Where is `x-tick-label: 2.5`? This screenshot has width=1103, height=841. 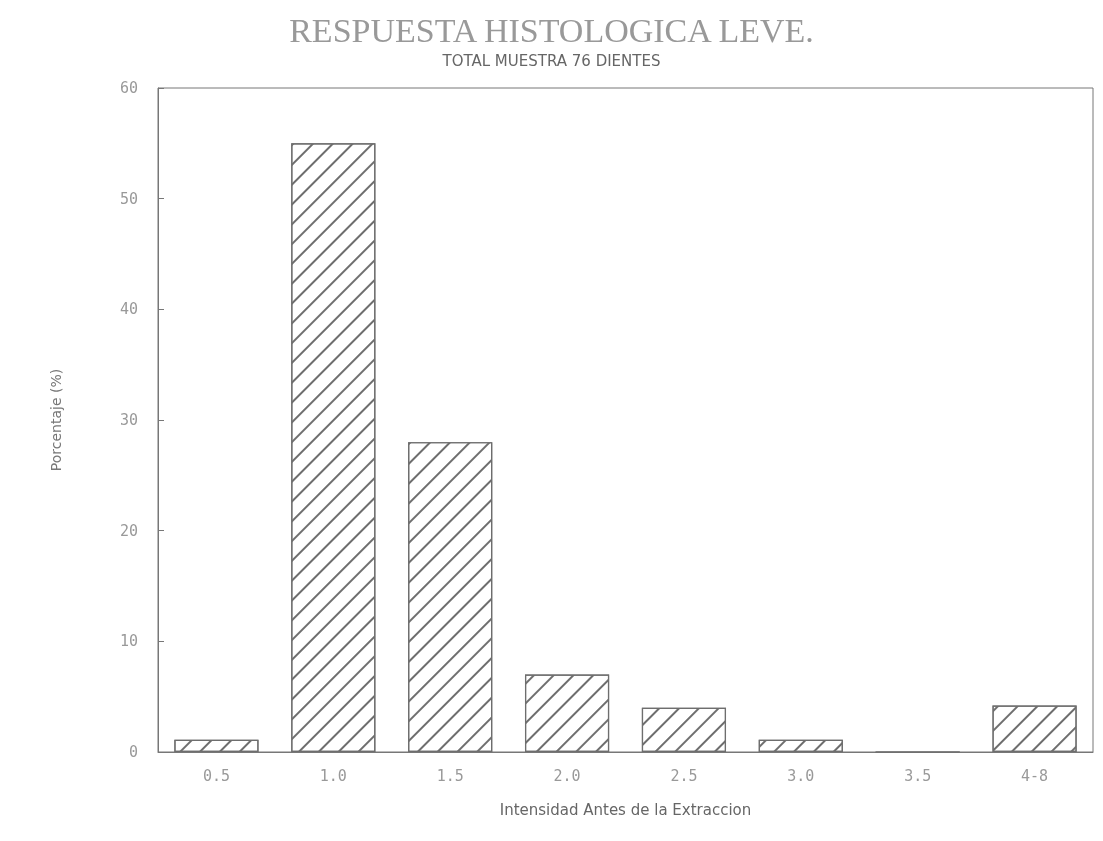 x-tick-label: 2.5 is located at coordinates (684, 775).